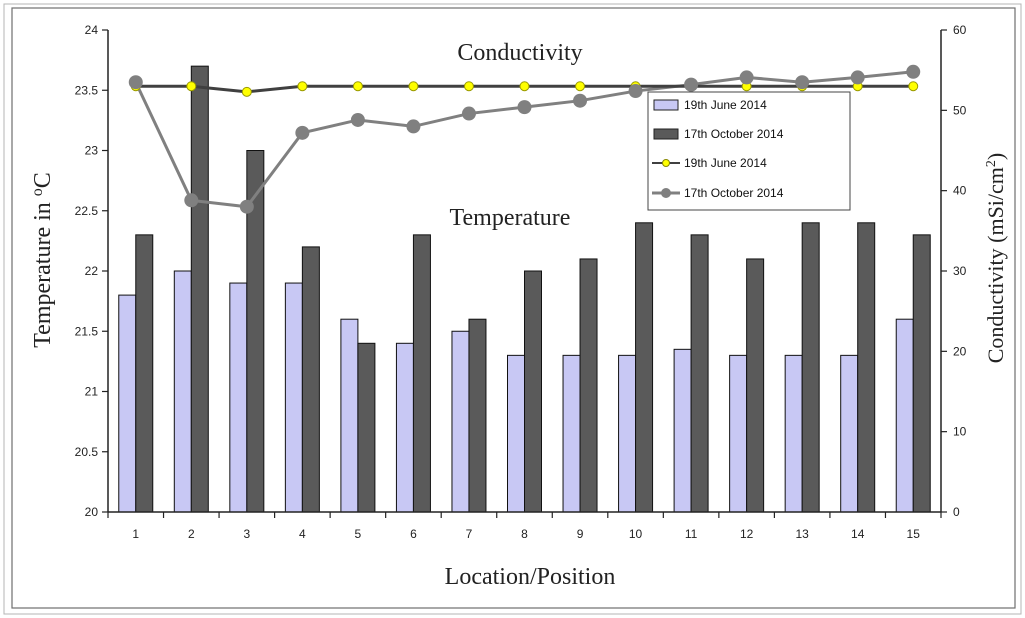  What do you see at coordinates (666, 163) in the screenshot?
I see `legend-marker-june` at bounding box center [666, 163].